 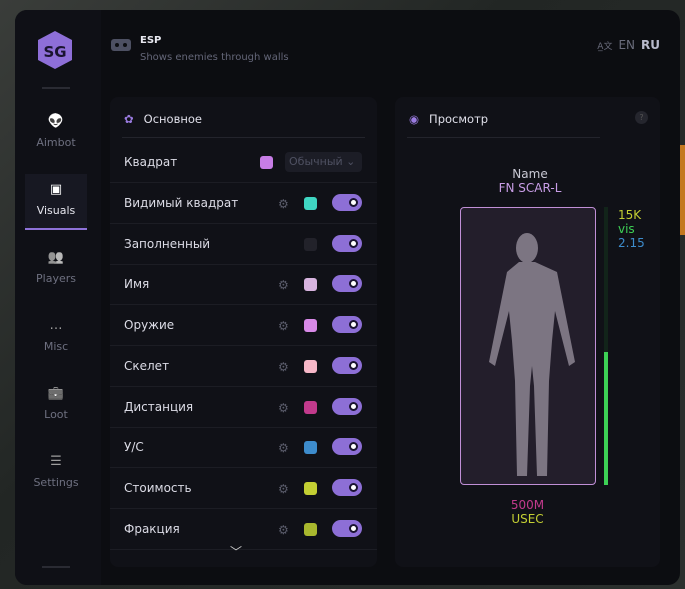 What do you see at coordinates (243, 366) in the screenshot?
I see `setting-row: Скелет ⚙` at bounding box center [243, 366].